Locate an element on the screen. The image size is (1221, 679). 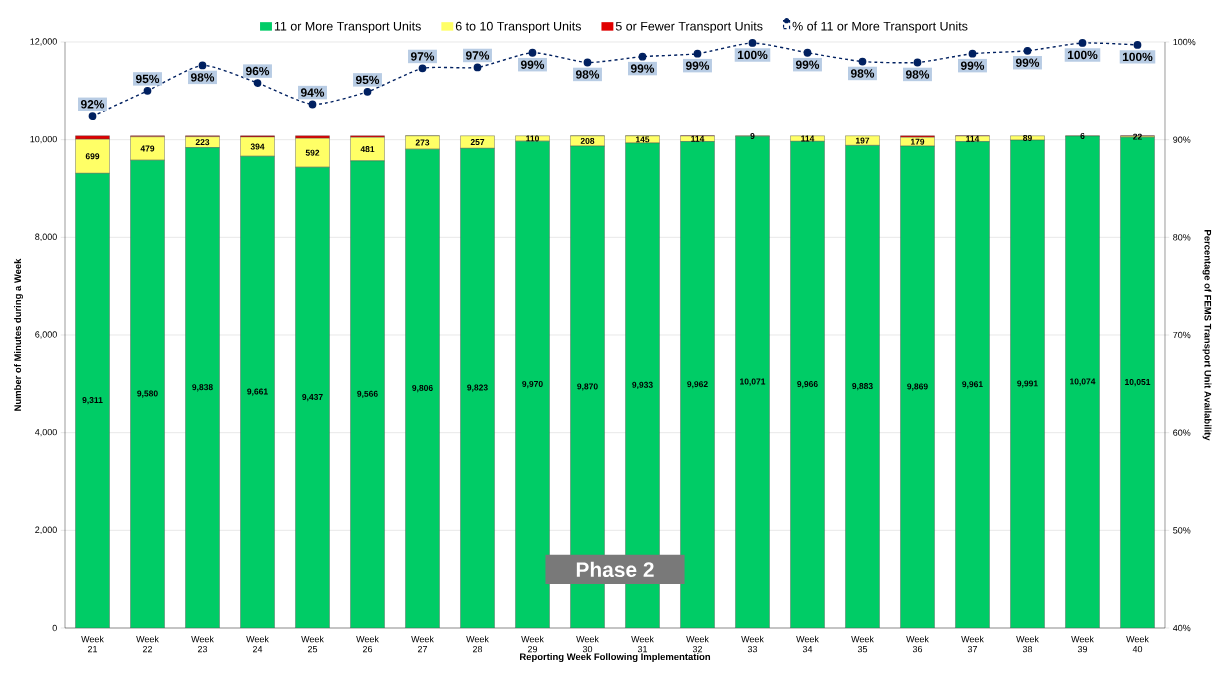
data-label: 257 is located at coordinates (477, 142).